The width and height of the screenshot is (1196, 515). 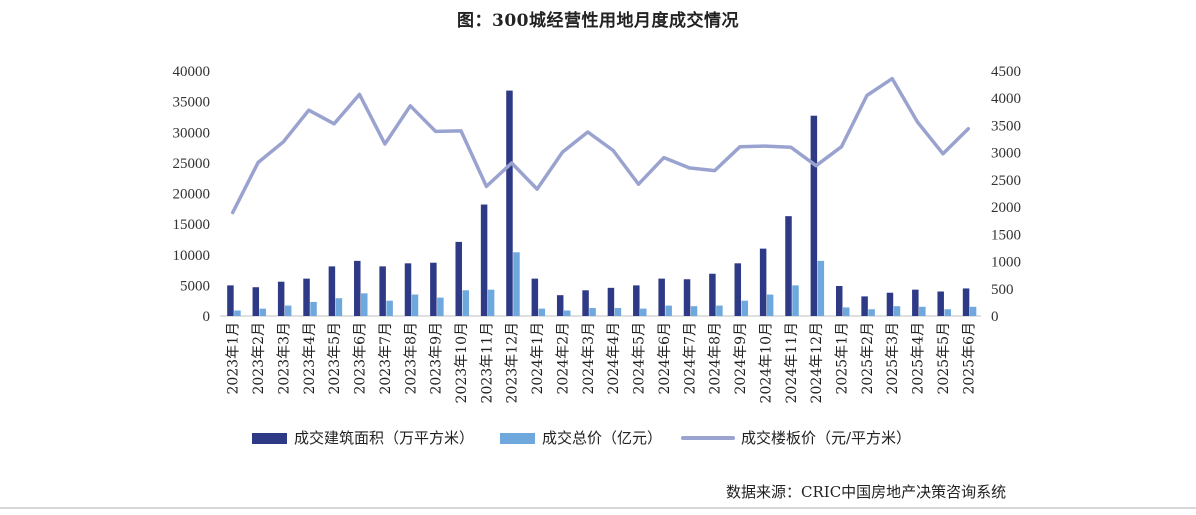 What do you see at coordinates (690, 358) in the screenshot?
I see `x-tick-label: 2024年7月` at bounding box center [690, 358].